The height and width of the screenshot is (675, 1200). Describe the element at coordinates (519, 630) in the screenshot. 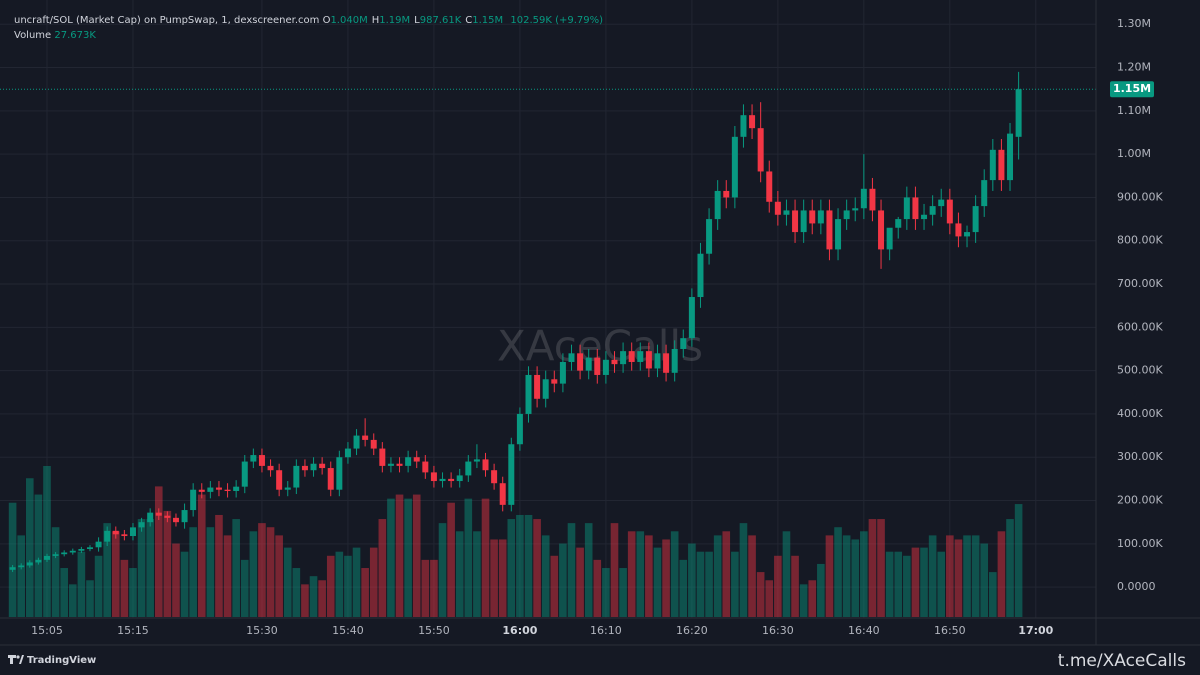

I see `x-tick-label: 16:00` at that location.